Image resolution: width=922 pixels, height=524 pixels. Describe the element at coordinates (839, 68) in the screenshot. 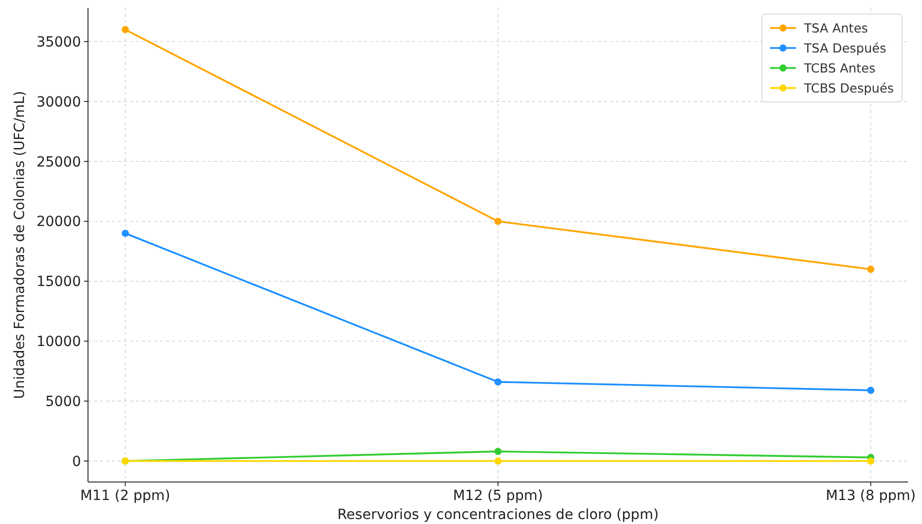

I see `legend-label: TCBS Antes` at that location.